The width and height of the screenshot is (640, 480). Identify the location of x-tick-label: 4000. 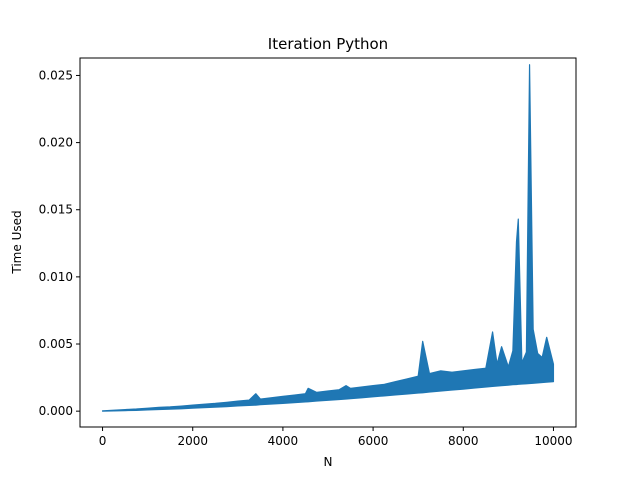
(283, 441).